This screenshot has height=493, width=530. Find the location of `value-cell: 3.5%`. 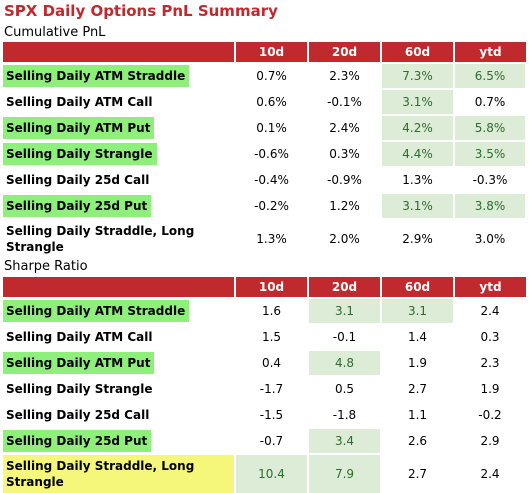

value-cell: 3.5% is located at coordinates (490, 153).